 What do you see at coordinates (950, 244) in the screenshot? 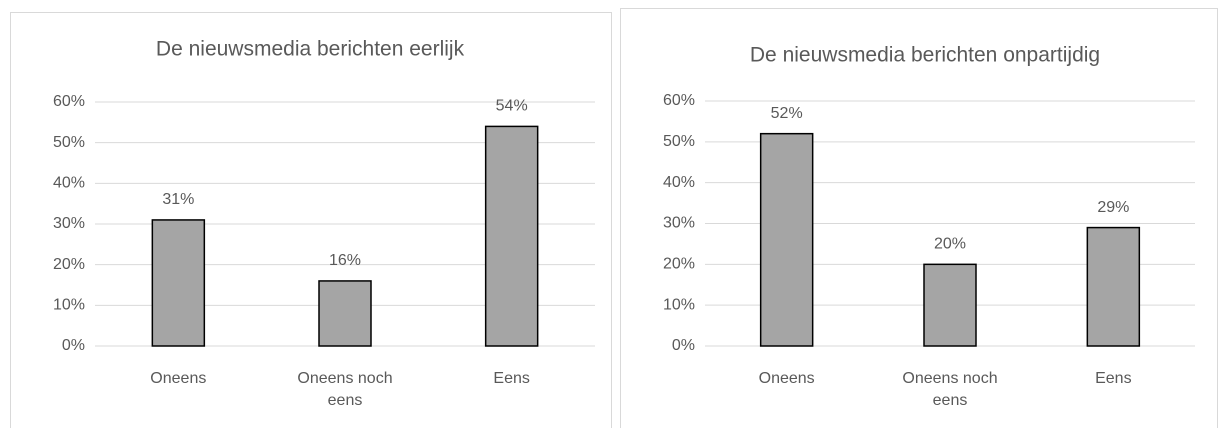
I see `data-label: 20%` at bounding box center [950, 244].